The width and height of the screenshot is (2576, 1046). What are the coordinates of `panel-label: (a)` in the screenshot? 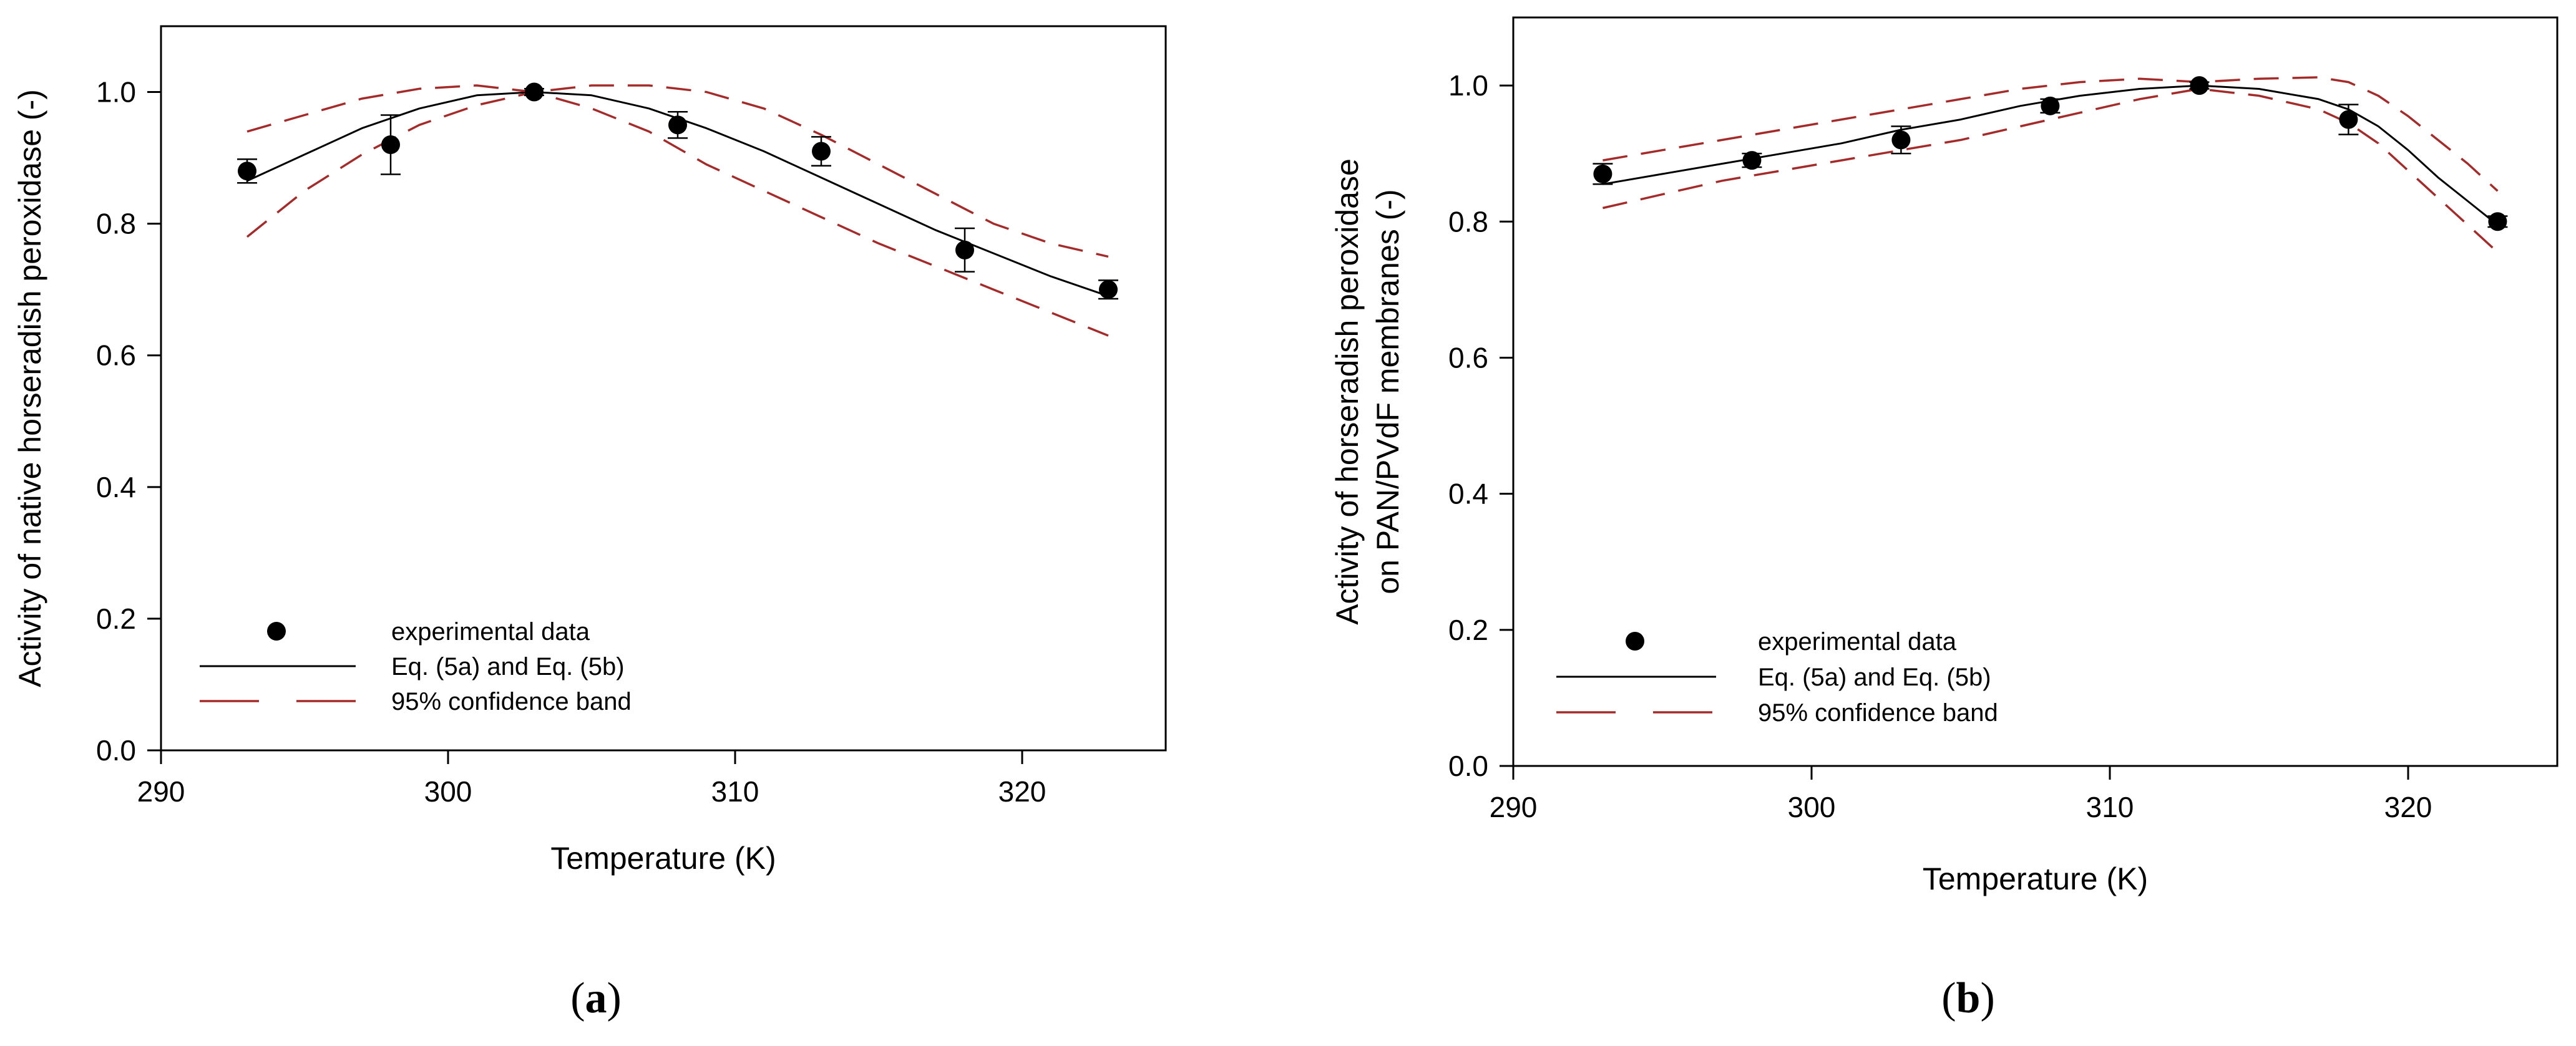 It's located at (596, 998).